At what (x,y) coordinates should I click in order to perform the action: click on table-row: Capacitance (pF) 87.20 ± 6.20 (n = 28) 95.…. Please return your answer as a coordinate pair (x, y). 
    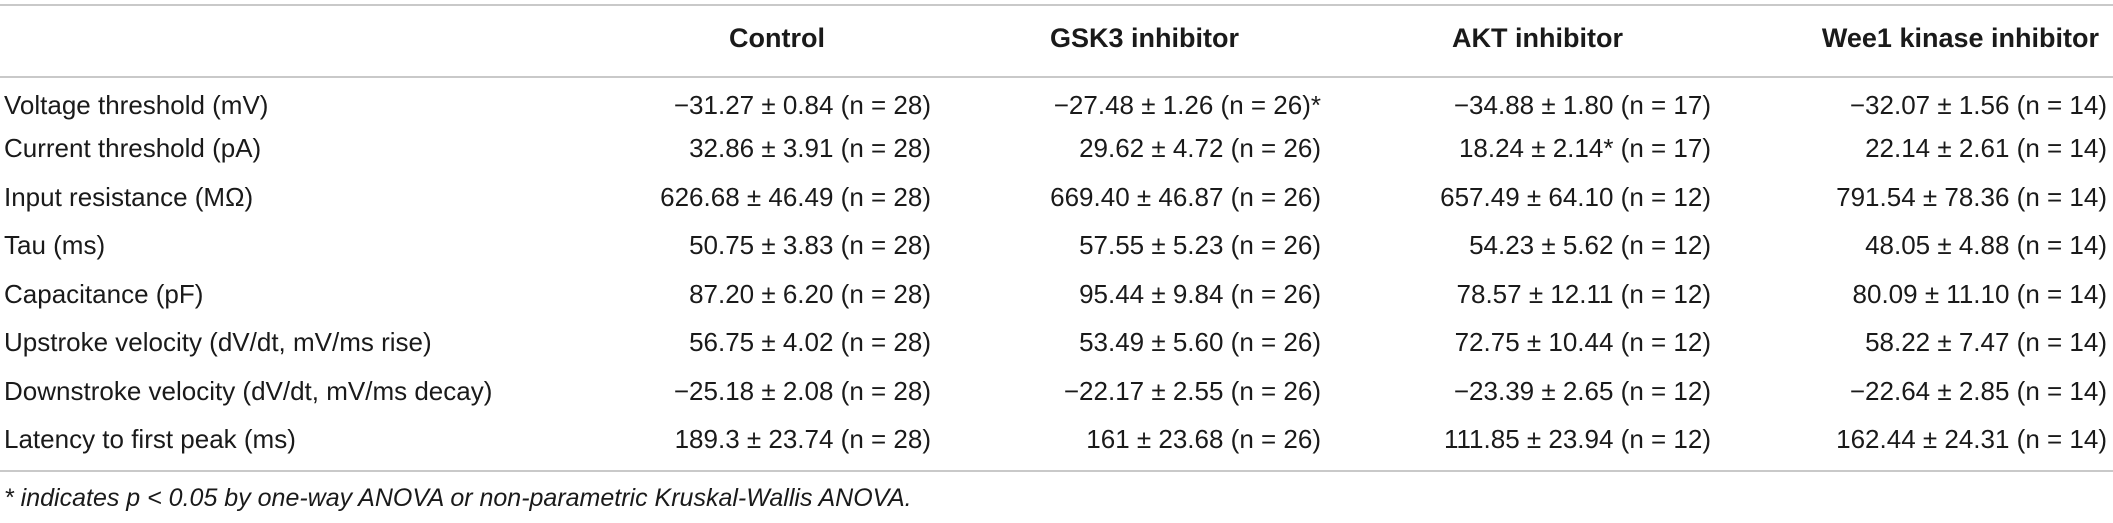
    Looking at the image, I should click on (1056, 294).